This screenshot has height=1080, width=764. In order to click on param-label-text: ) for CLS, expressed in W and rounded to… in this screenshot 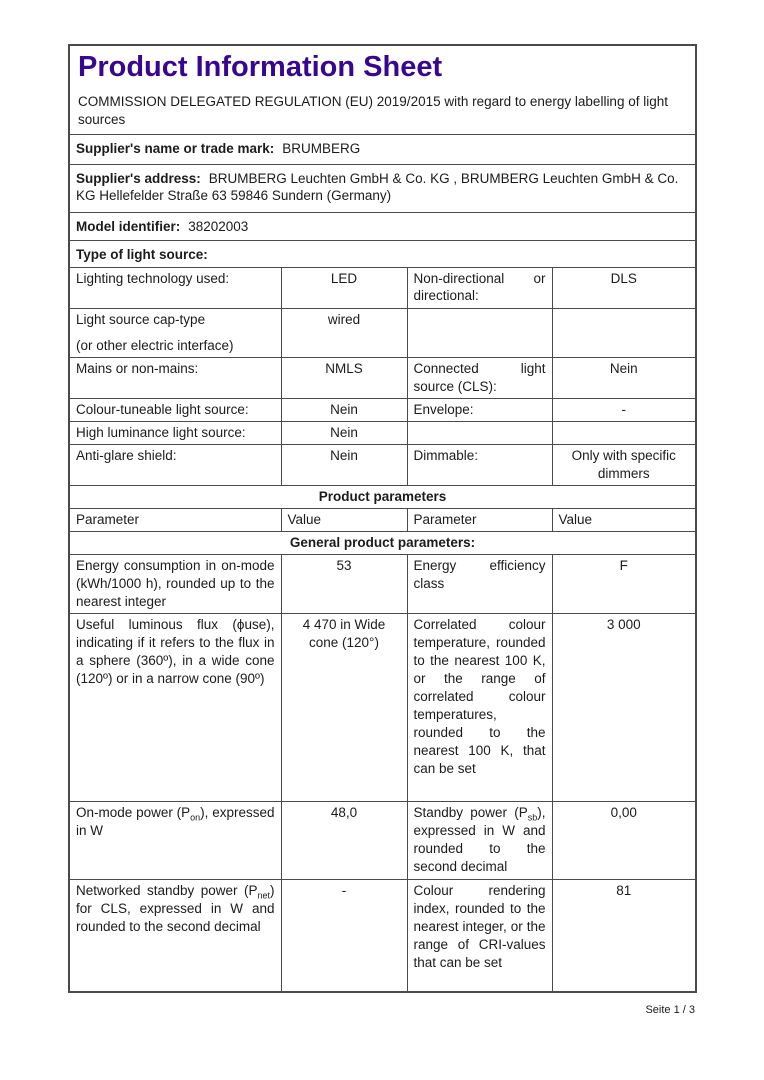, I will do `click(175, 908)`.